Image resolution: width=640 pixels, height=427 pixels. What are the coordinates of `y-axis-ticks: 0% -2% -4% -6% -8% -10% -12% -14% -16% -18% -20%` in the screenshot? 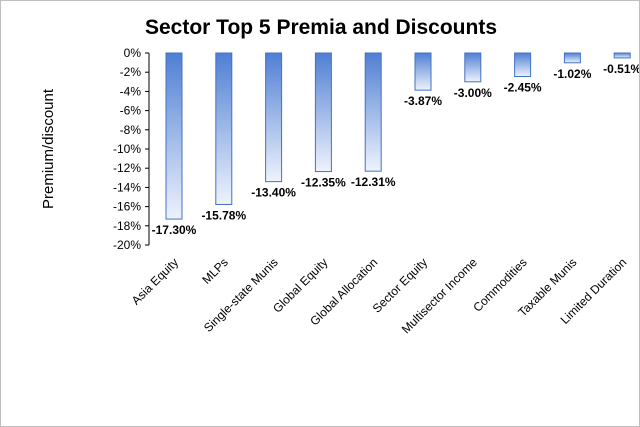 It's located at (131, 149).